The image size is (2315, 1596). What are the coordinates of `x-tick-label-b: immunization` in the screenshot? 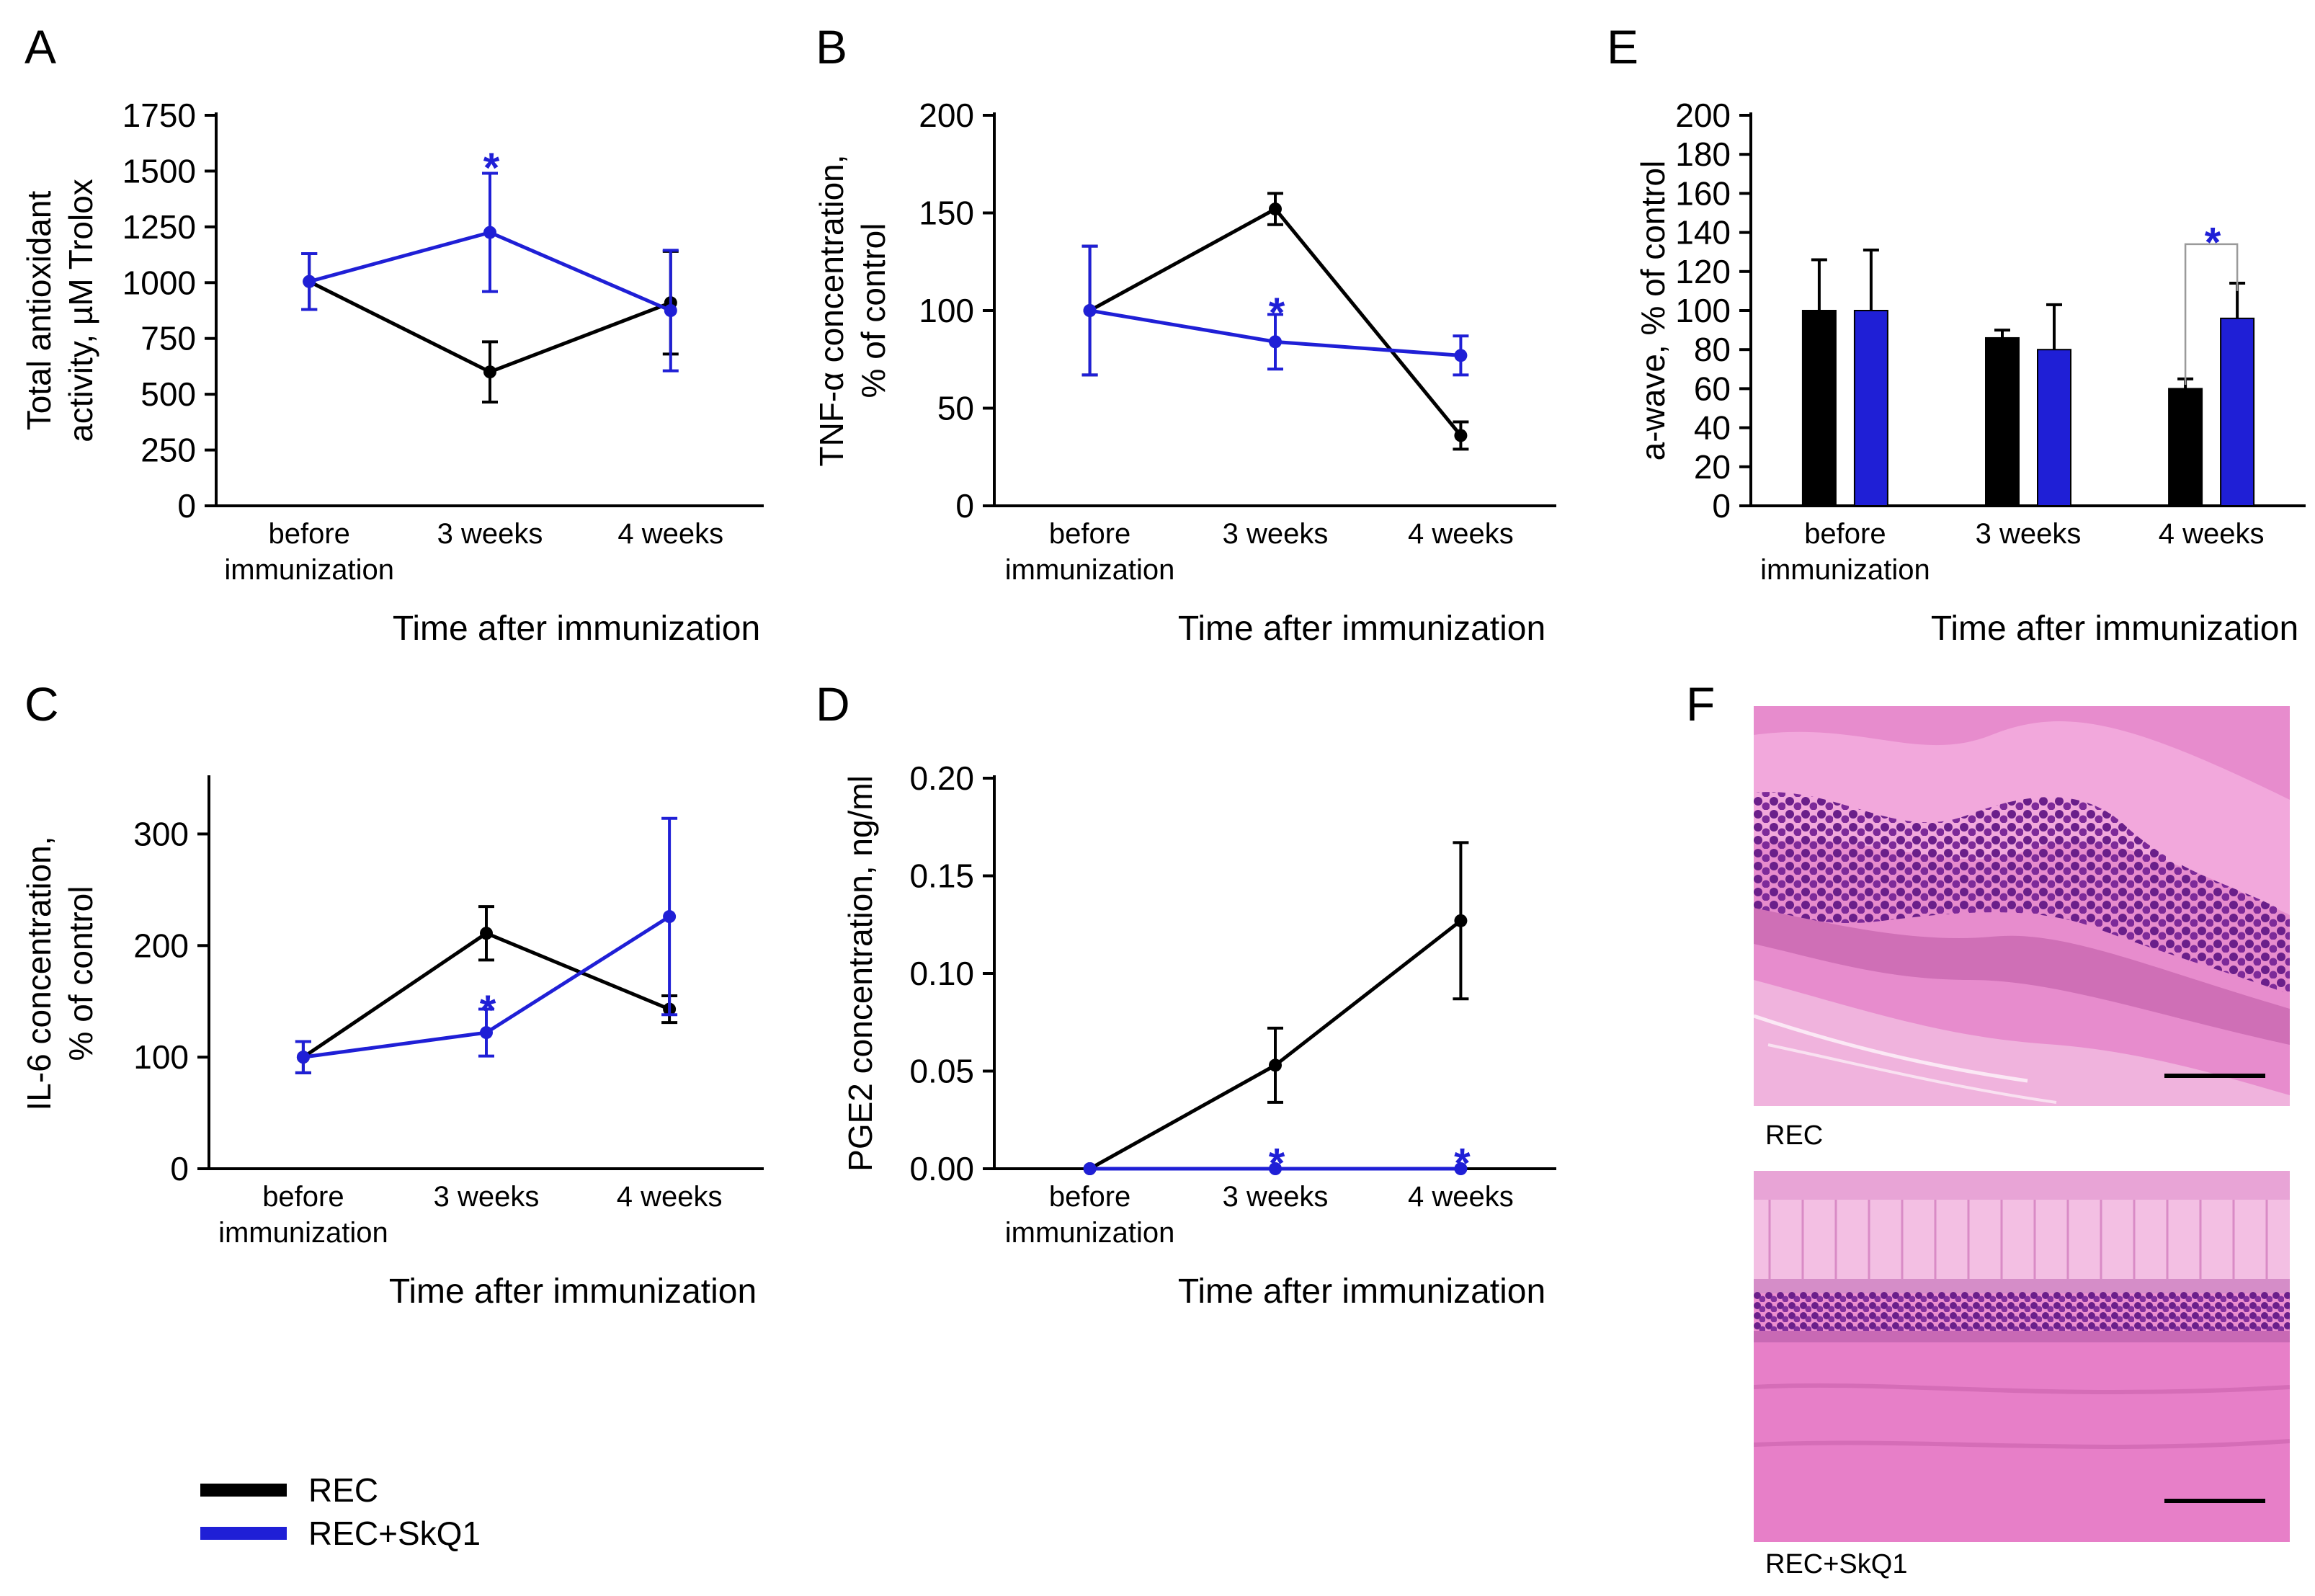 It's located at (1090, 570).